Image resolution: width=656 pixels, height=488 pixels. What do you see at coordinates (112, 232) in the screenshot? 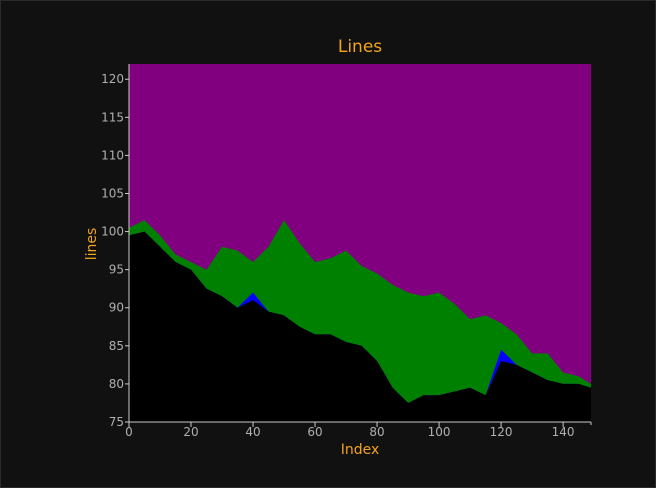
I see `y-tick-label: 100` at bounding box center [112, 232].